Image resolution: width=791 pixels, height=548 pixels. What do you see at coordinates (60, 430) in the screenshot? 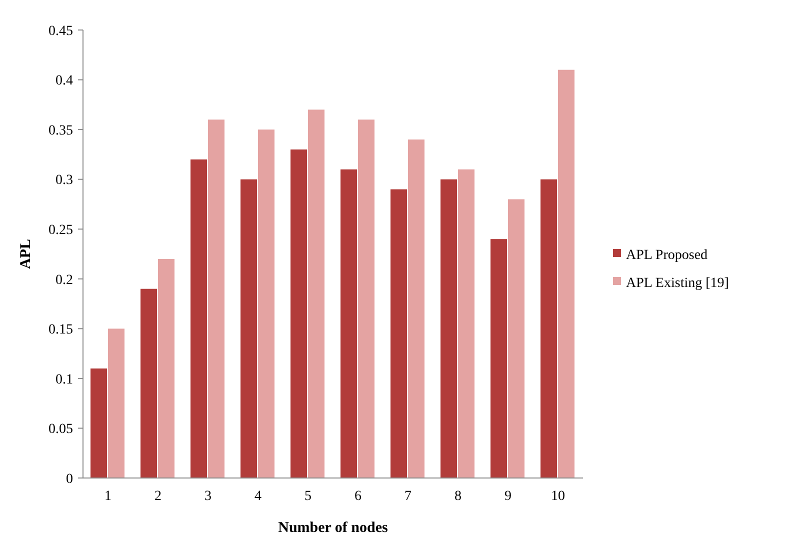
I see `y-tick-label: 0.05` at bounding box center [60, 430].